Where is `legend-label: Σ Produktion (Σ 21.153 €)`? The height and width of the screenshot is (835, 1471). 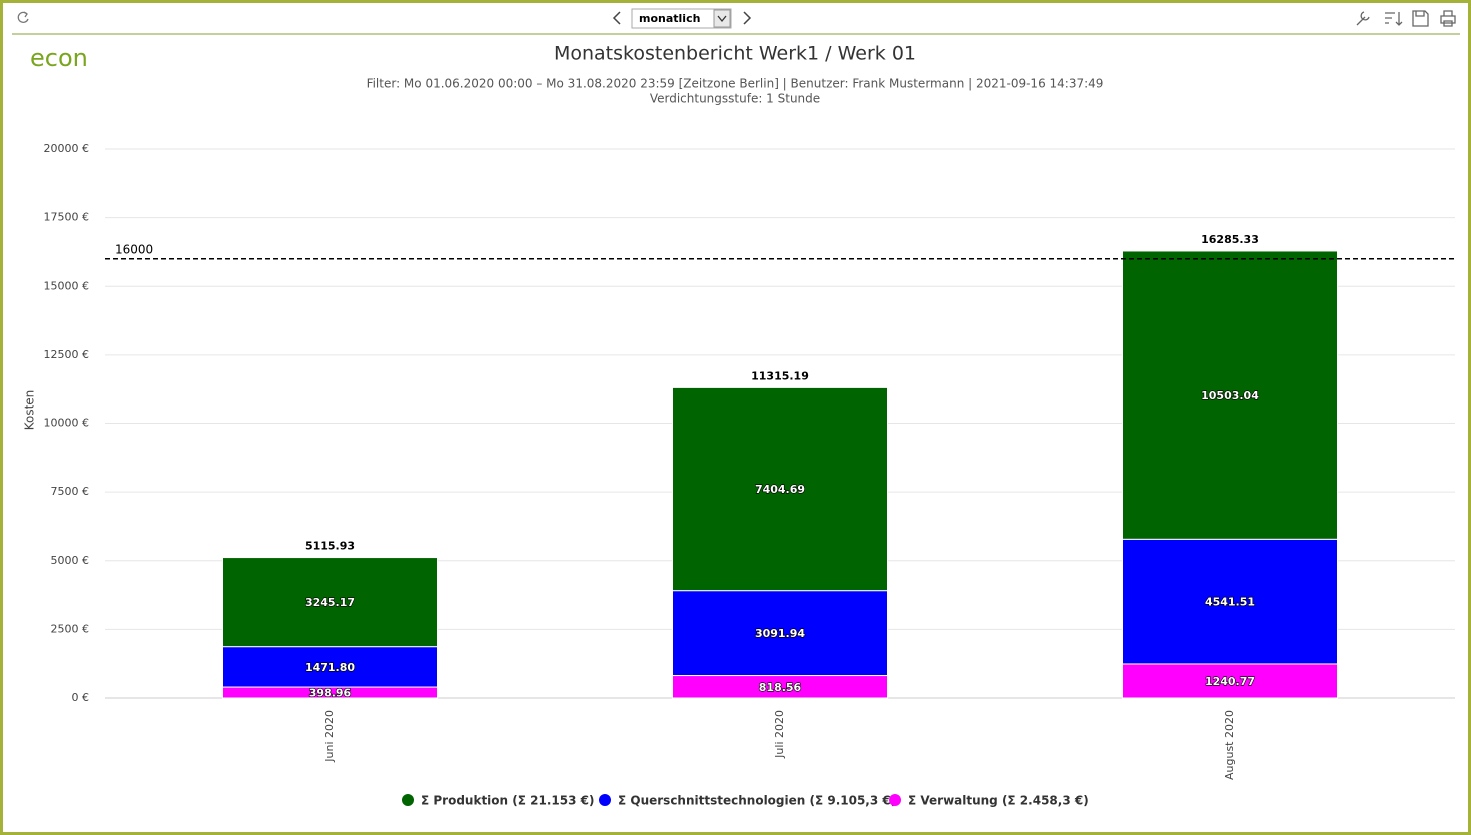 legend-label: Σ Produktion (Σ 21.153 €) is located at coordinates (507, 801).